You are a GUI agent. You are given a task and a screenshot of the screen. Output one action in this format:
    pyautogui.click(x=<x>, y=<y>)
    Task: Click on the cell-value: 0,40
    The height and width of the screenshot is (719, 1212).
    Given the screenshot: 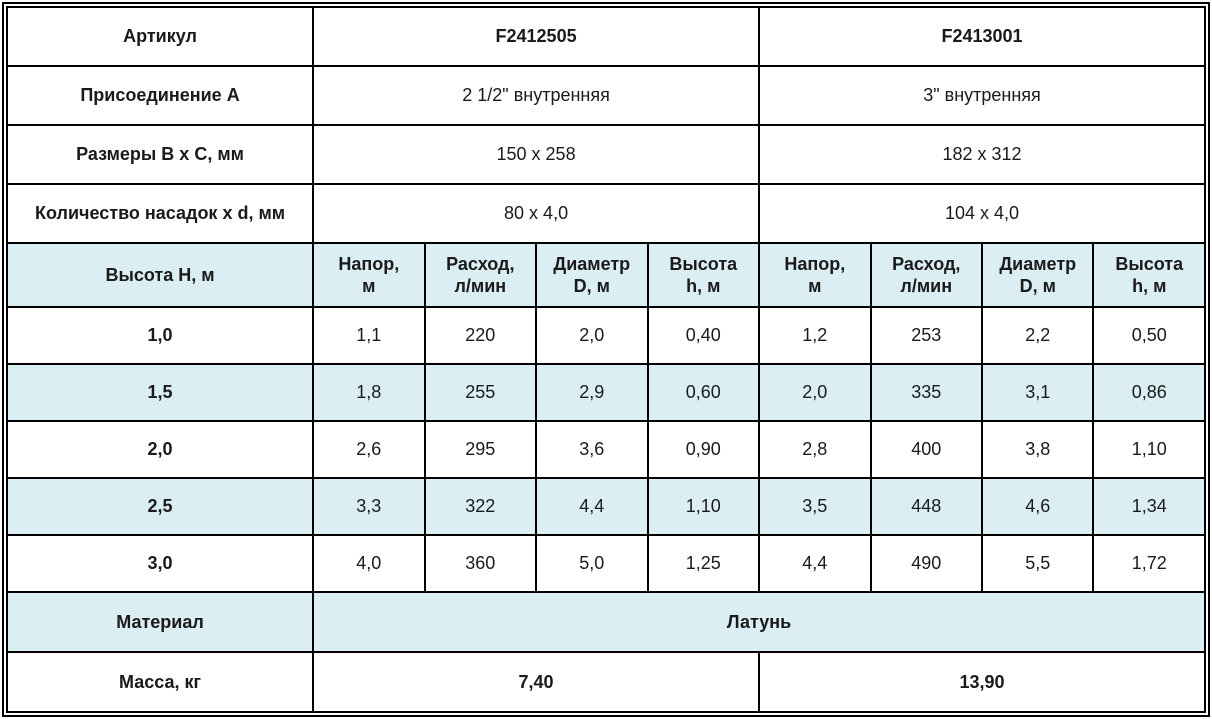 What is the action you would take?
    pyautogui.click(x=703, y=335)
    